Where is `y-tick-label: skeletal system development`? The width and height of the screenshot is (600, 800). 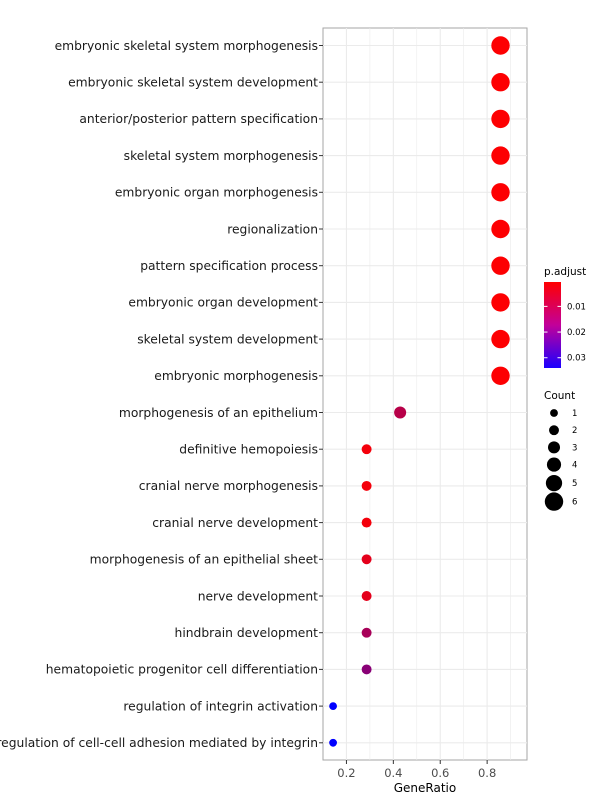
y-tick-label: skeletal system development is located at coordinates (227, 339).